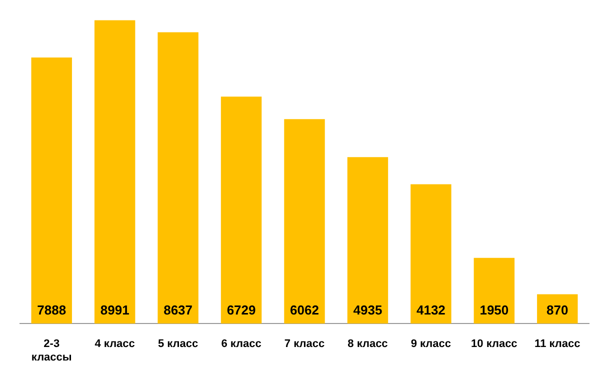  Describe the element at coordinates (241, 344) in the screenshot. I see `x-tick-label: 6 класс` at that location.